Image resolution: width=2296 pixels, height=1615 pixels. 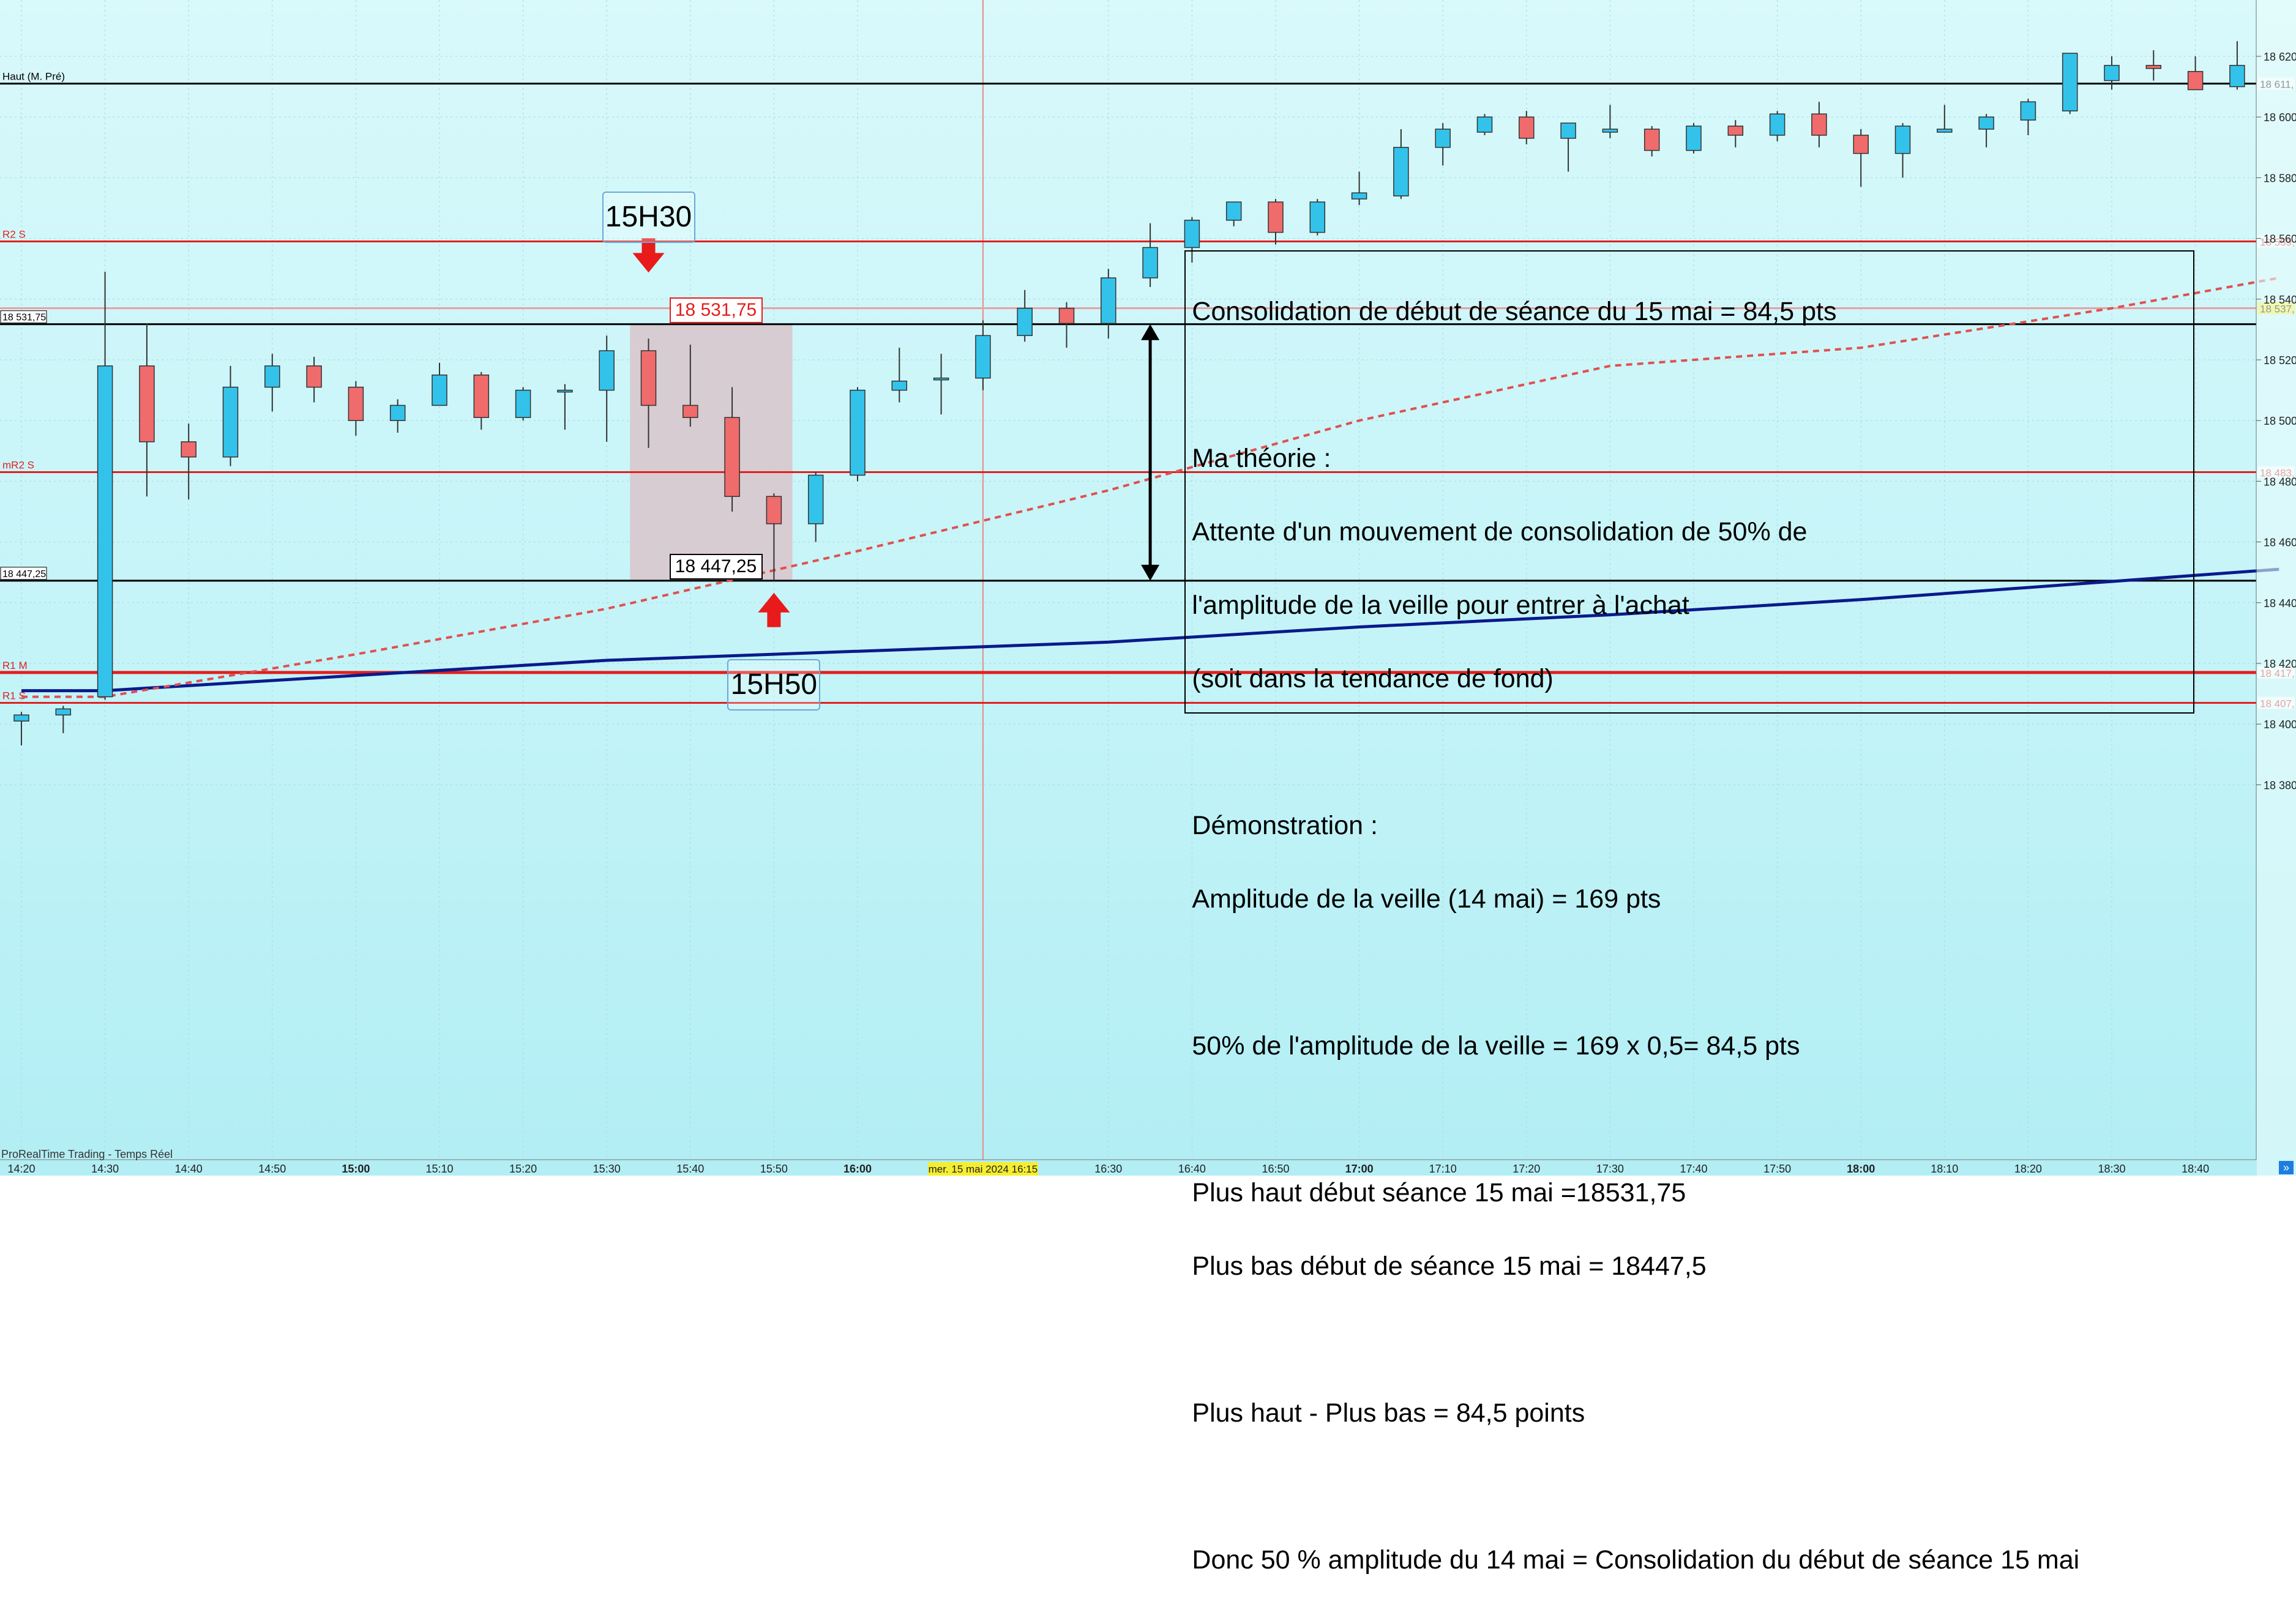 What do you see at coordinates (2195, 1169) in the screenshot?
I see `x-tick-label: 18:40` at bounding box center [2195, 1169].